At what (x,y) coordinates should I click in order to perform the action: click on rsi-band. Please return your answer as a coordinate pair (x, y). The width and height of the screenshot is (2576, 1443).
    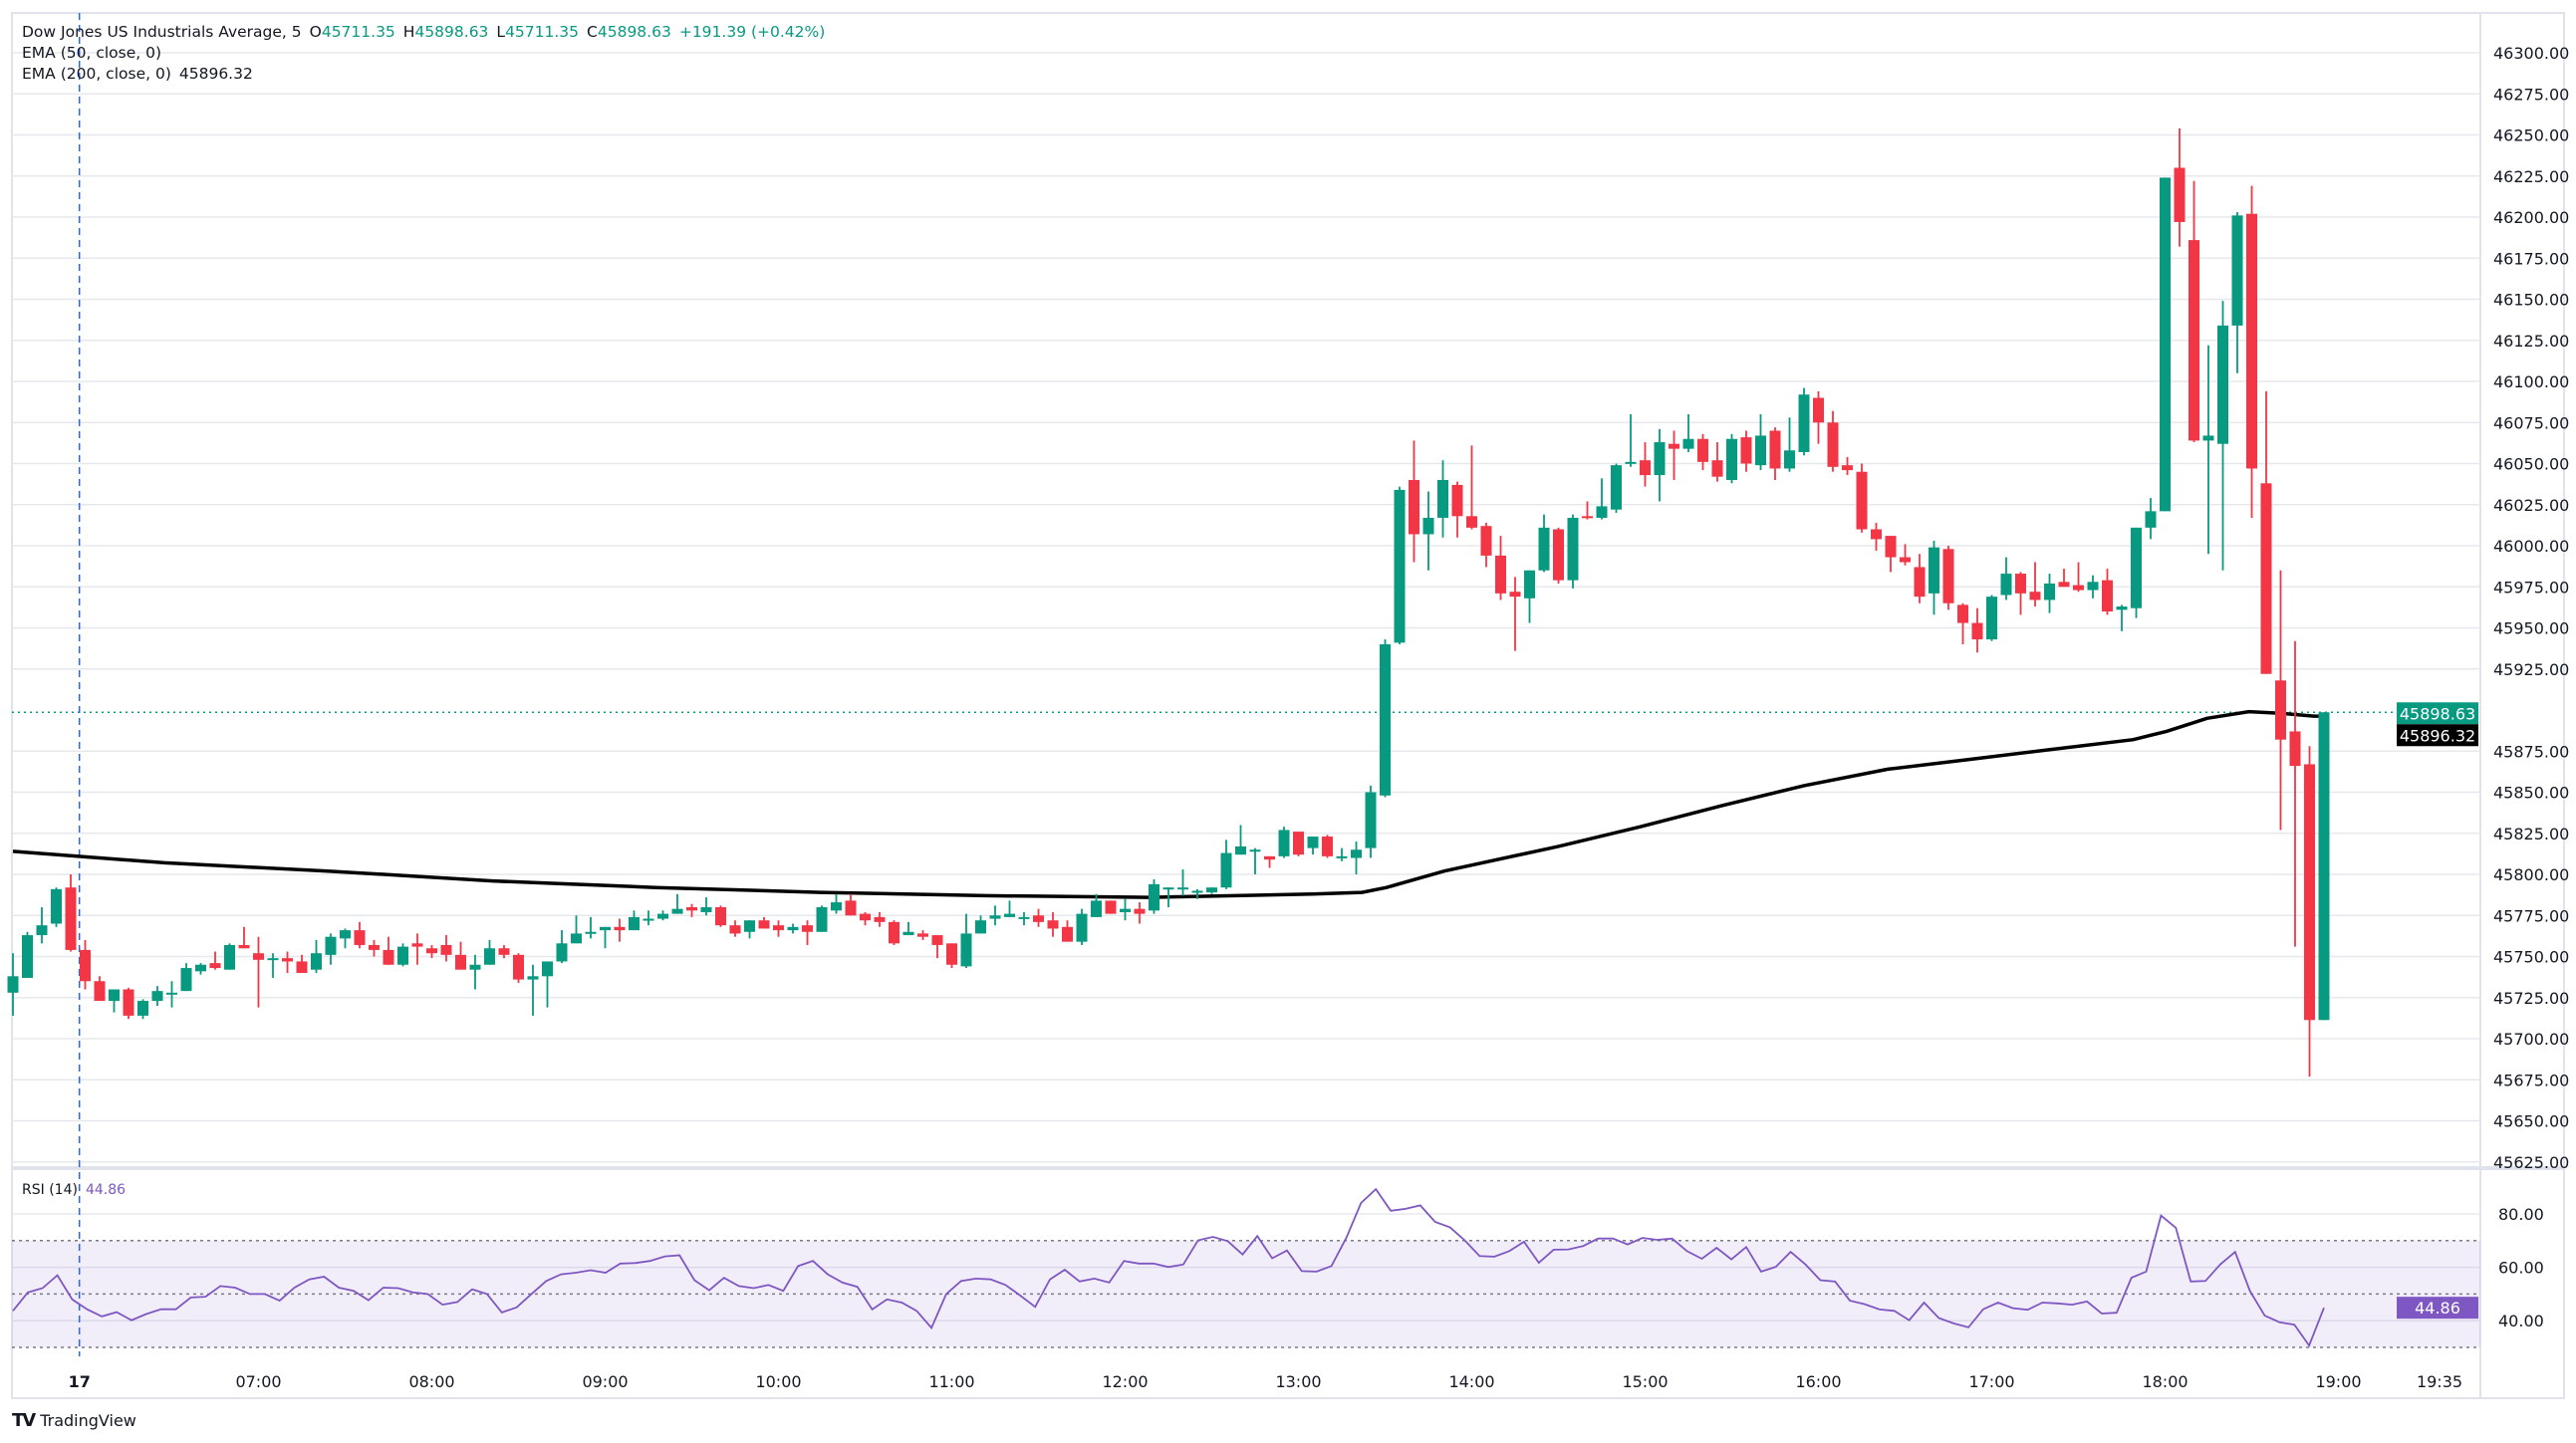
    Looking at the image, I should click on (1246, 1294).